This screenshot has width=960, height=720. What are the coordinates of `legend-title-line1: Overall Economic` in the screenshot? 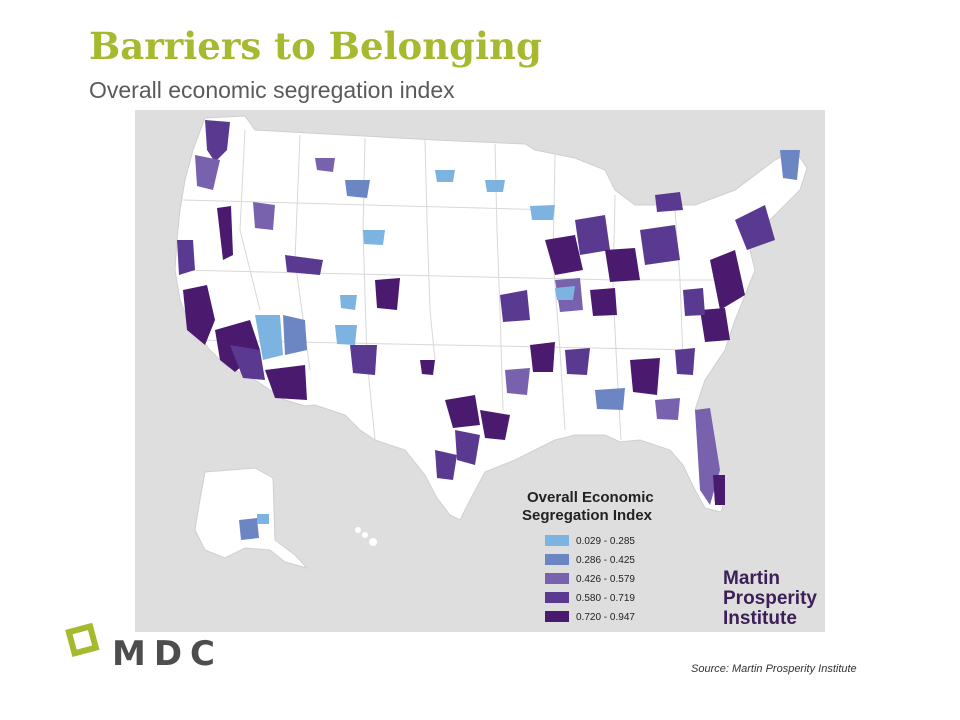 It's located at (590, 497).